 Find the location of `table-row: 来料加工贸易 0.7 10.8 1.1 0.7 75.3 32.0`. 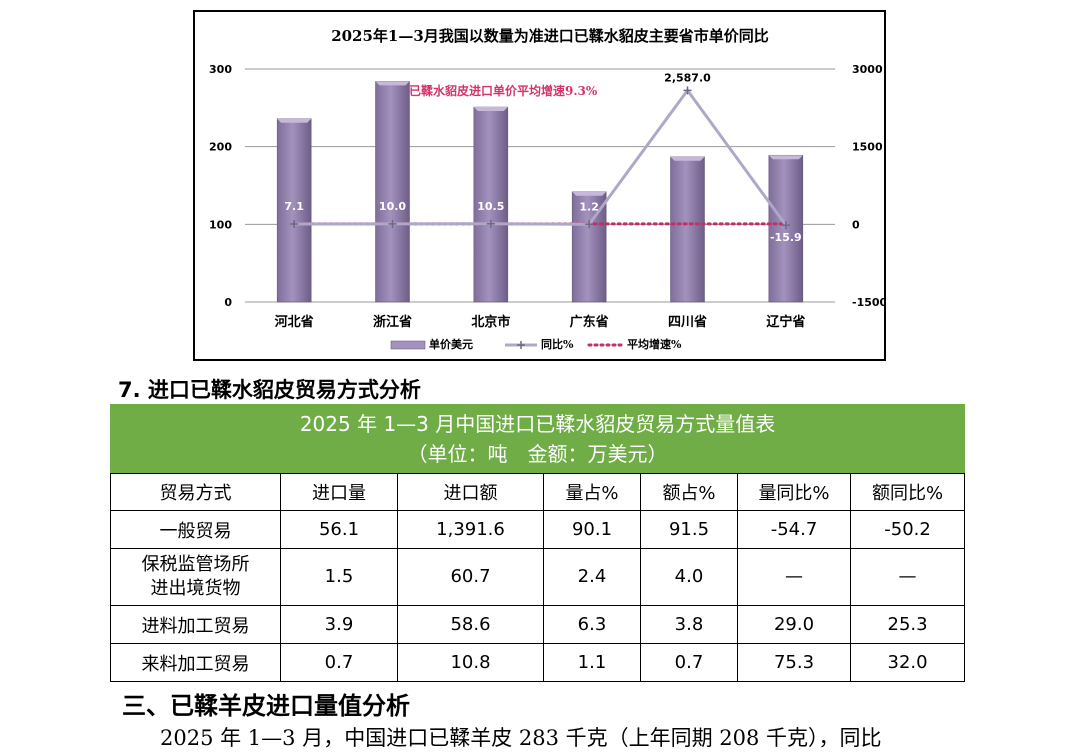

table-row: 来料加工贸易 0.7 10.8 1.1 0.7 75.3 32.0 is located at coordinates (538, 662).